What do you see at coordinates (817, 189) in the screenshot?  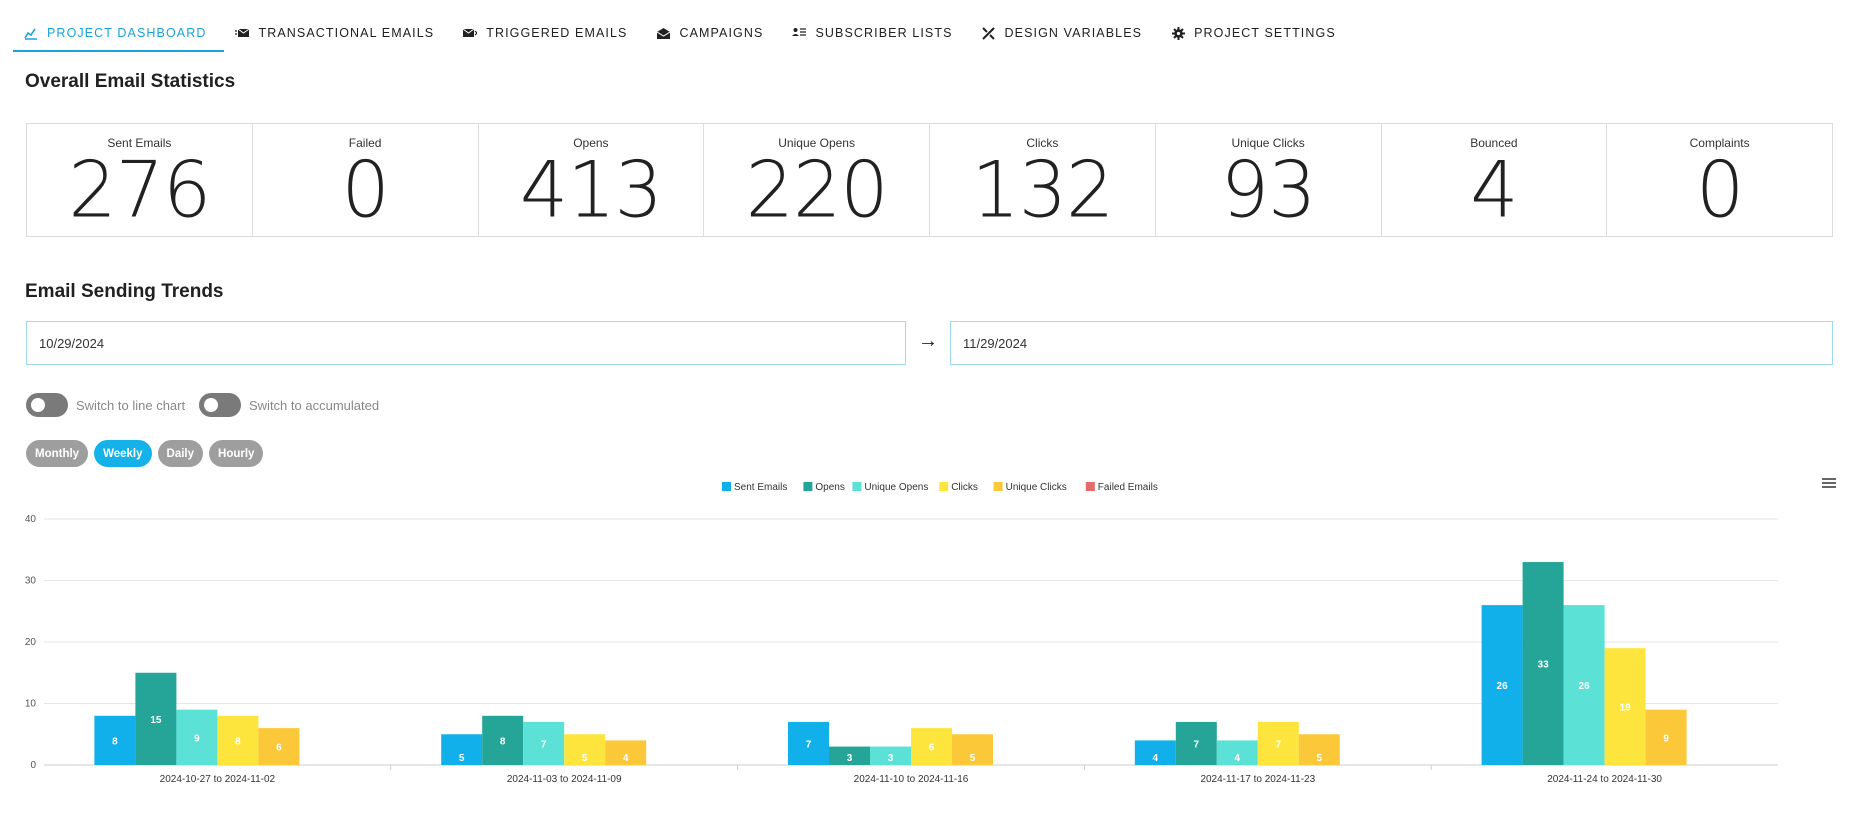 I see `stat-value: 220` at bounding box center [817, 189].